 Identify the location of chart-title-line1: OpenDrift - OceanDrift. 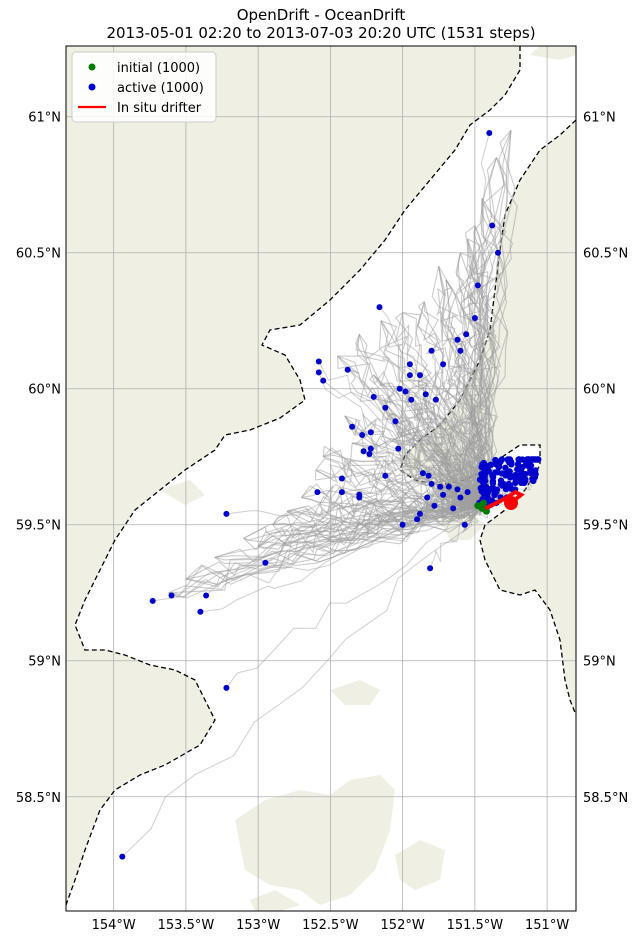
(321, 15).